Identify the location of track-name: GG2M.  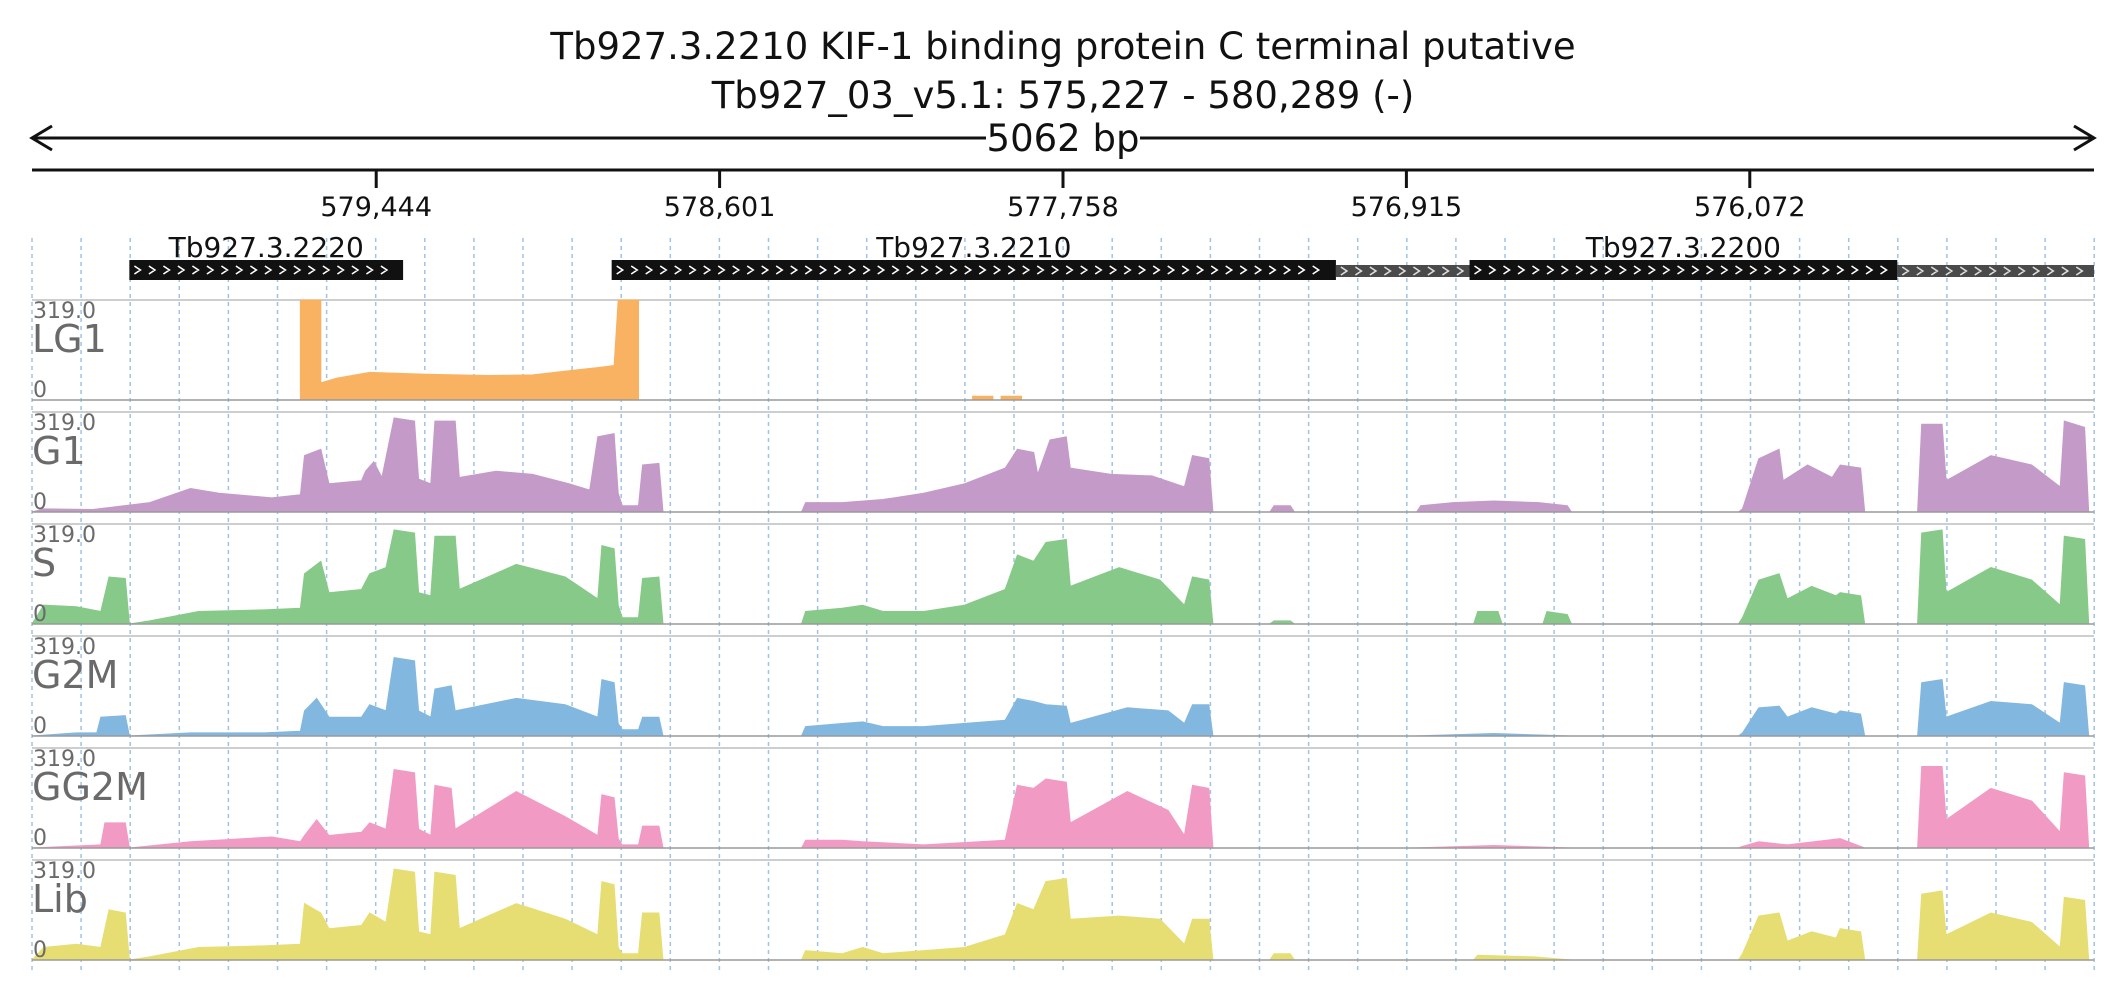
(90, 787).